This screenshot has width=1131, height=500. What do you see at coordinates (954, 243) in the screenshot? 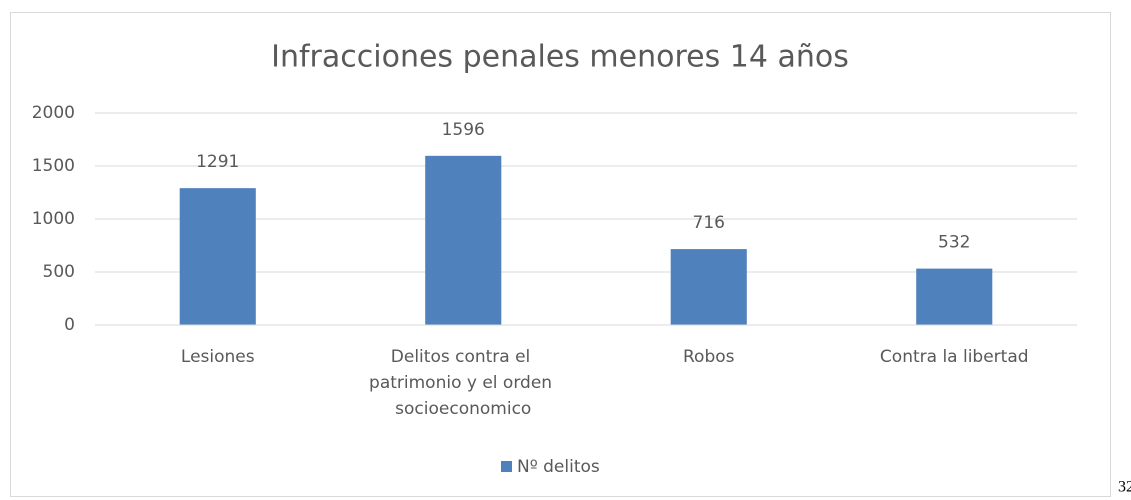
I see `data-label: 532` at bounding box center [954, 243].